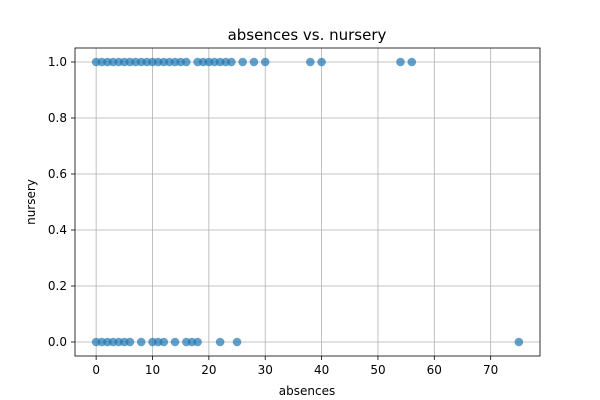 Image resolution: width=600 pixels, height=400 pixels. Describe the element at coordinates (31, 202) in the screenshot. I see `y-axis-label: nursery` at that location.